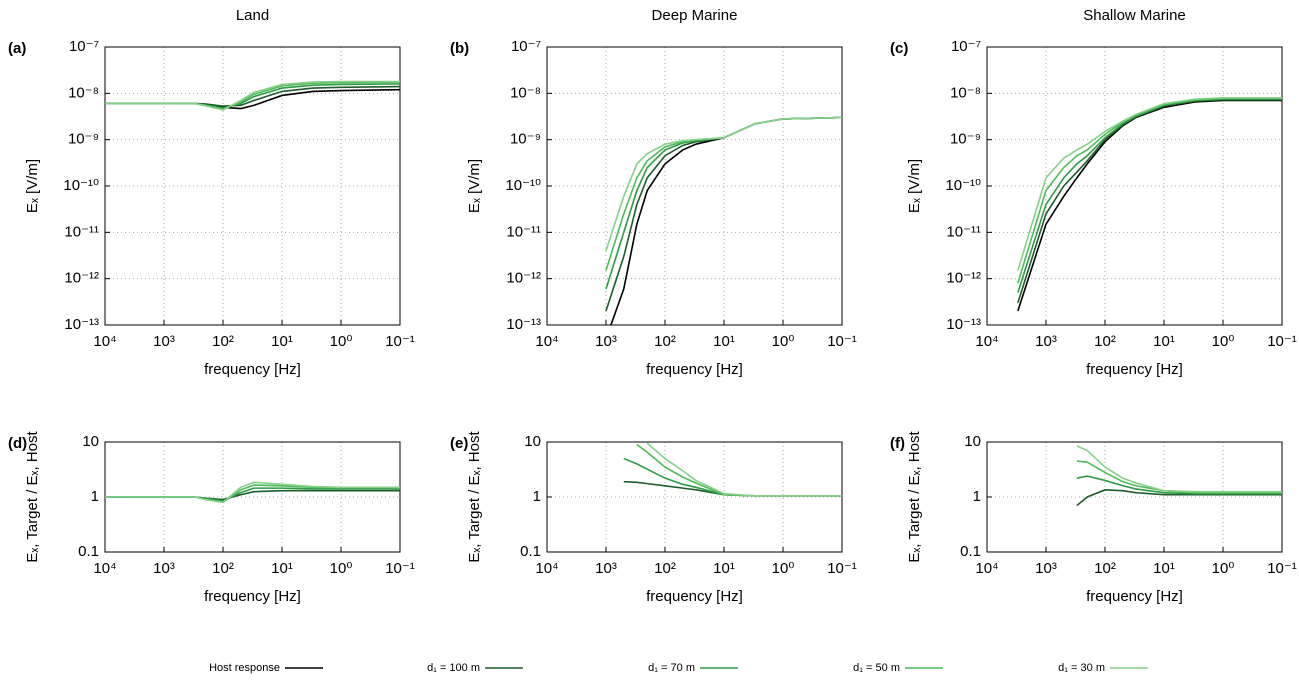 The width and height of the screenshot is (1299, 681). What do you see at coordinates (459, 48) in the screenshot?
I see `panel-label: (b)` at bounding box center [459, 48].